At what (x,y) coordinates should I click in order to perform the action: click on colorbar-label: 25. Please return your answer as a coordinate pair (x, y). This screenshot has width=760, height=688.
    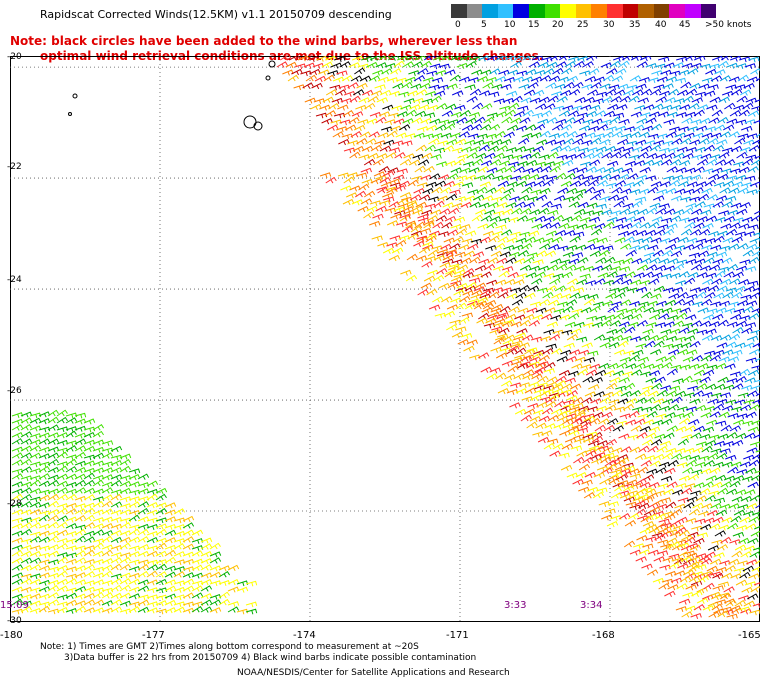
    Looking at the image, I should click on (583, 25).